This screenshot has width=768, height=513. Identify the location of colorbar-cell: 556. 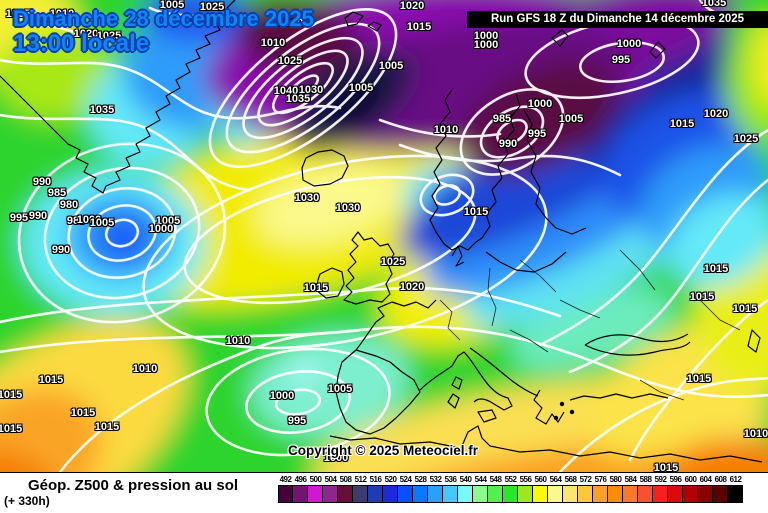
(525, 489).